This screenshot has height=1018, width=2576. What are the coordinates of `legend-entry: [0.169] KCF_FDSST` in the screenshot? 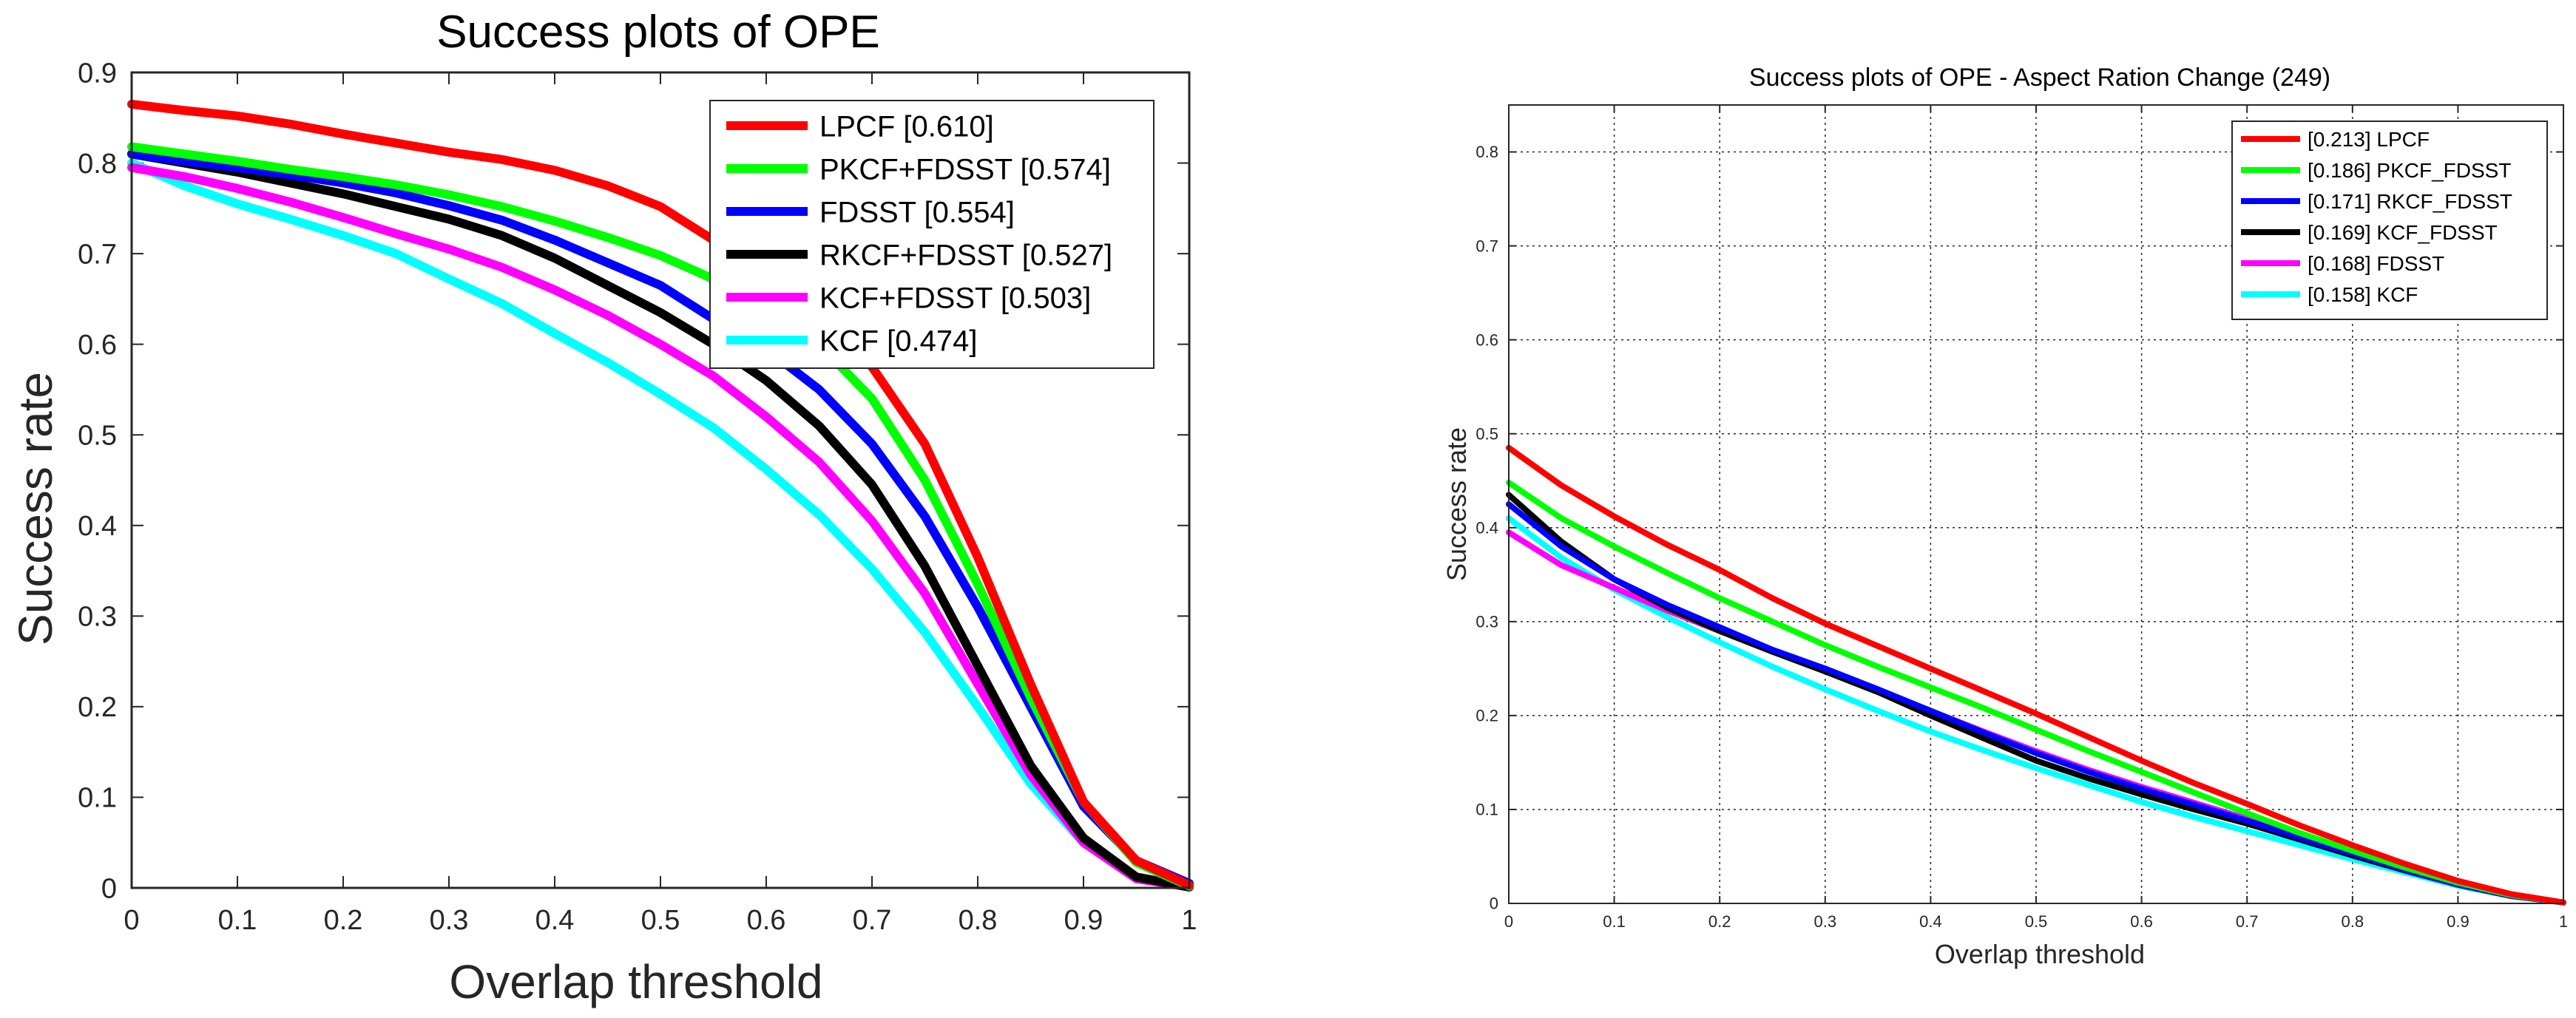 It's located at (2403, 233).